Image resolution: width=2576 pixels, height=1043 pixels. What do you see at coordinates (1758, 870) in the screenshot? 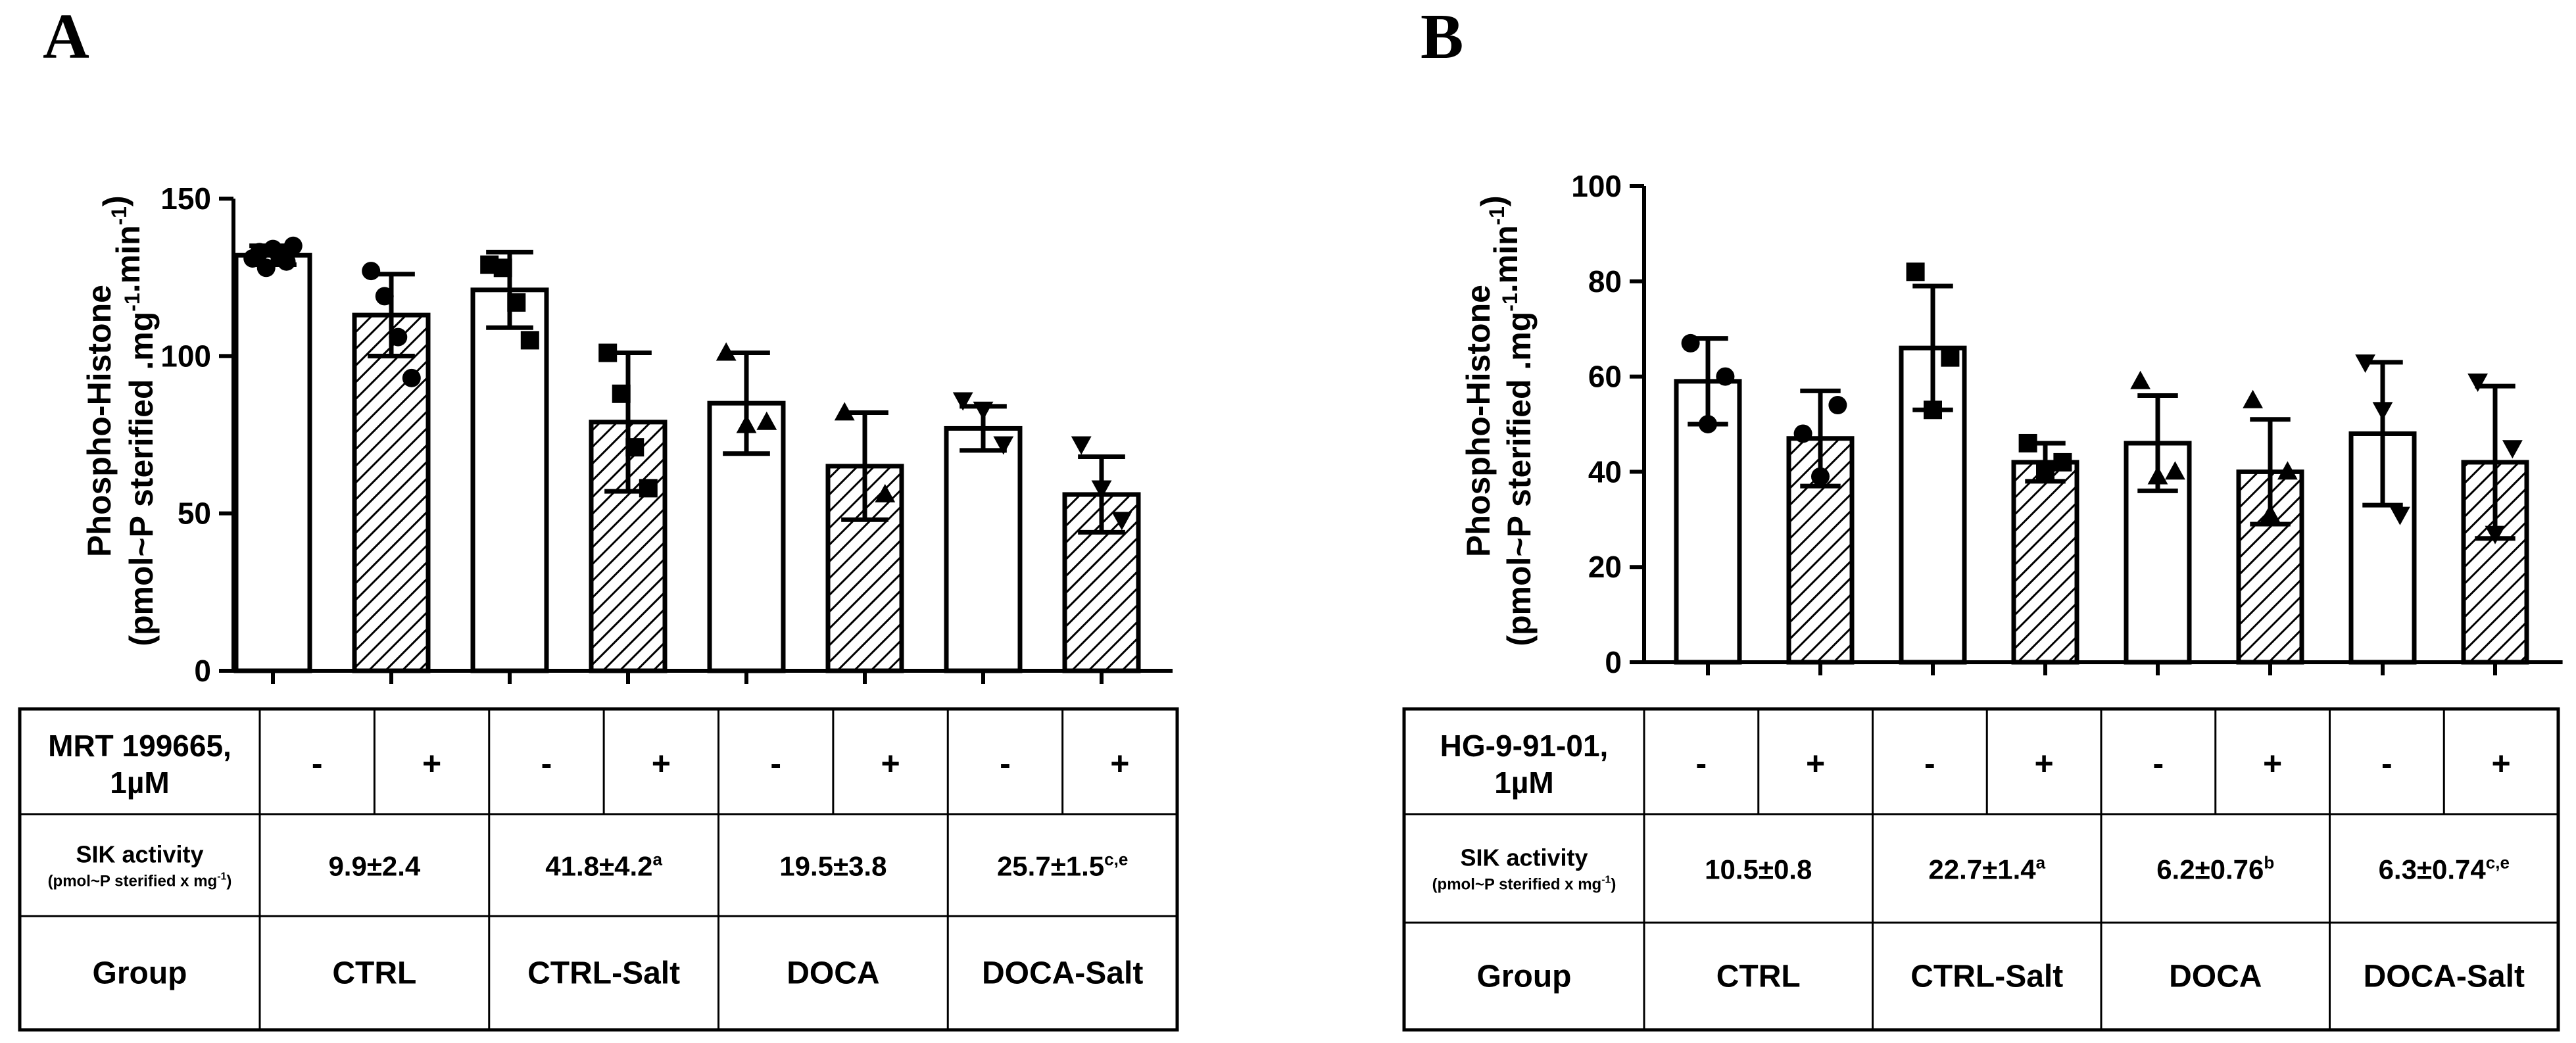
I see `sik-activity-value: 10.5±0.8` at bounding box center [1758, 870].